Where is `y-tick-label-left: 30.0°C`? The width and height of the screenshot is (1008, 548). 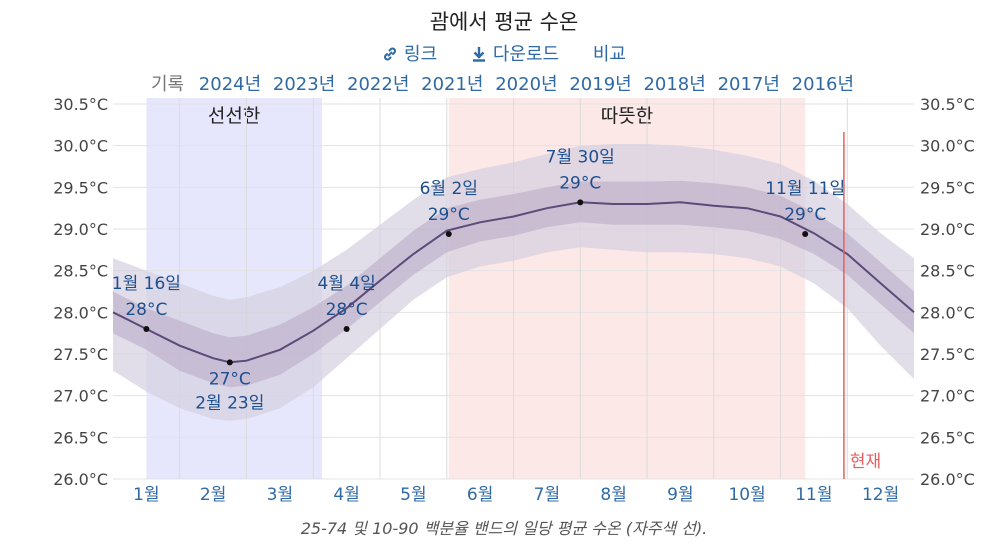
y-tick-label-left: 30.0°C is located at coordinates (80, 146).